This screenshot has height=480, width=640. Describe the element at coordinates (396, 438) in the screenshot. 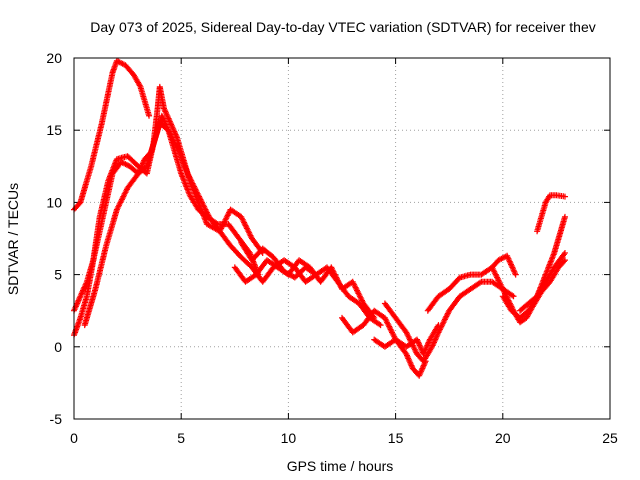

I see `x-tick-label: 15` at that location.